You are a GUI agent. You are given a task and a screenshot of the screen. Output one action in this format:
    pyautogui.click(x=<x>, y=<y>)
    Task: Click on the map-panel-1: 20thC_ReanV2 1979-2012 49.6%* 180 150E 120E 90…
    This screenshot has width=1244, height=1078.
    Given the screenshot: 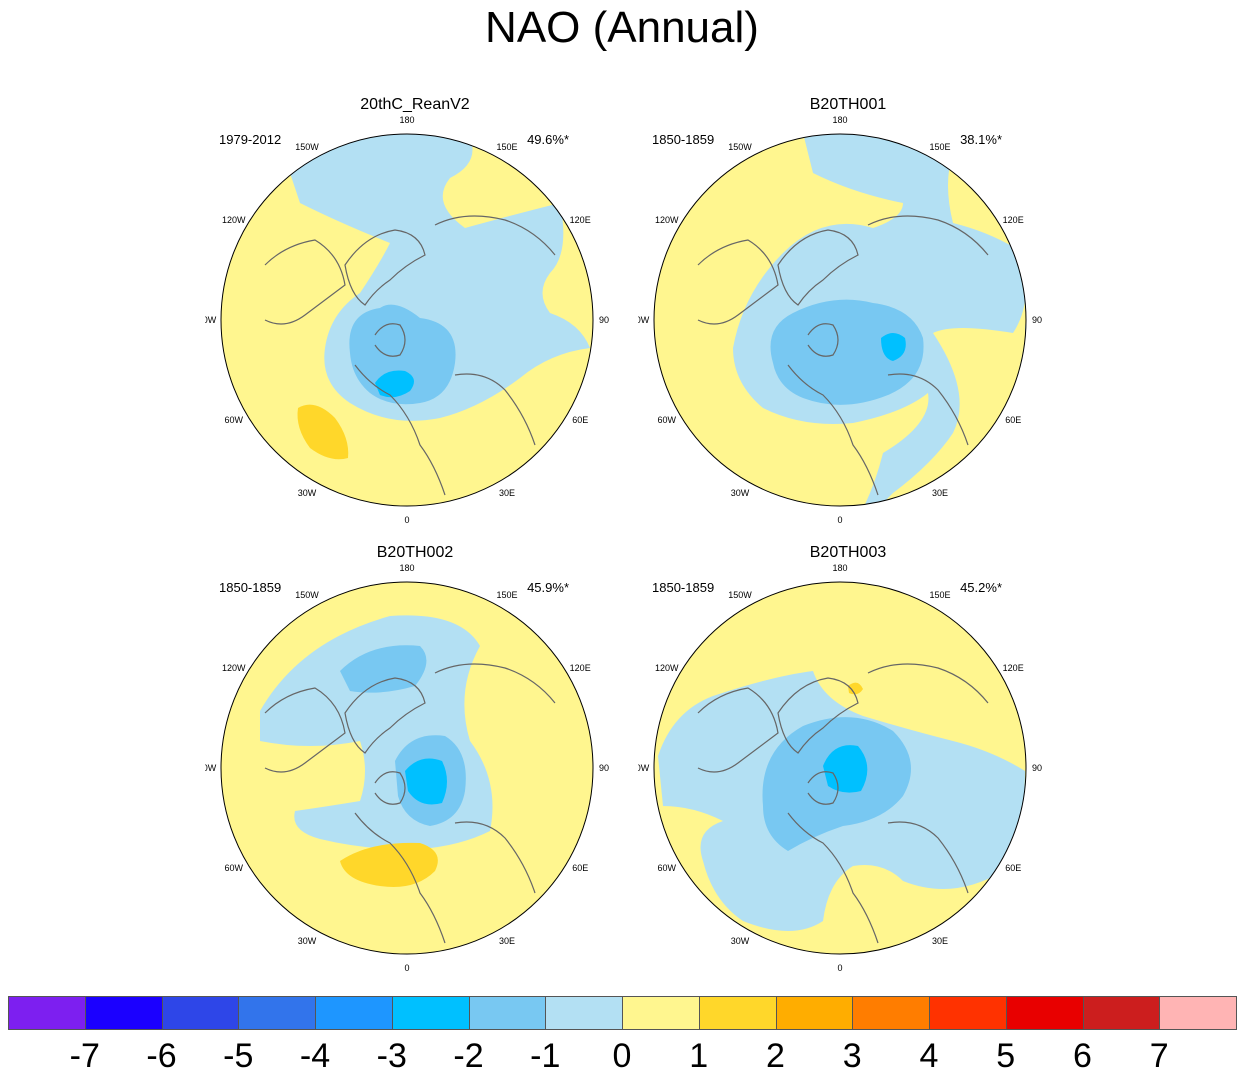 What is the action you would take?
    pyautogui.click(x=415, y=315)
    